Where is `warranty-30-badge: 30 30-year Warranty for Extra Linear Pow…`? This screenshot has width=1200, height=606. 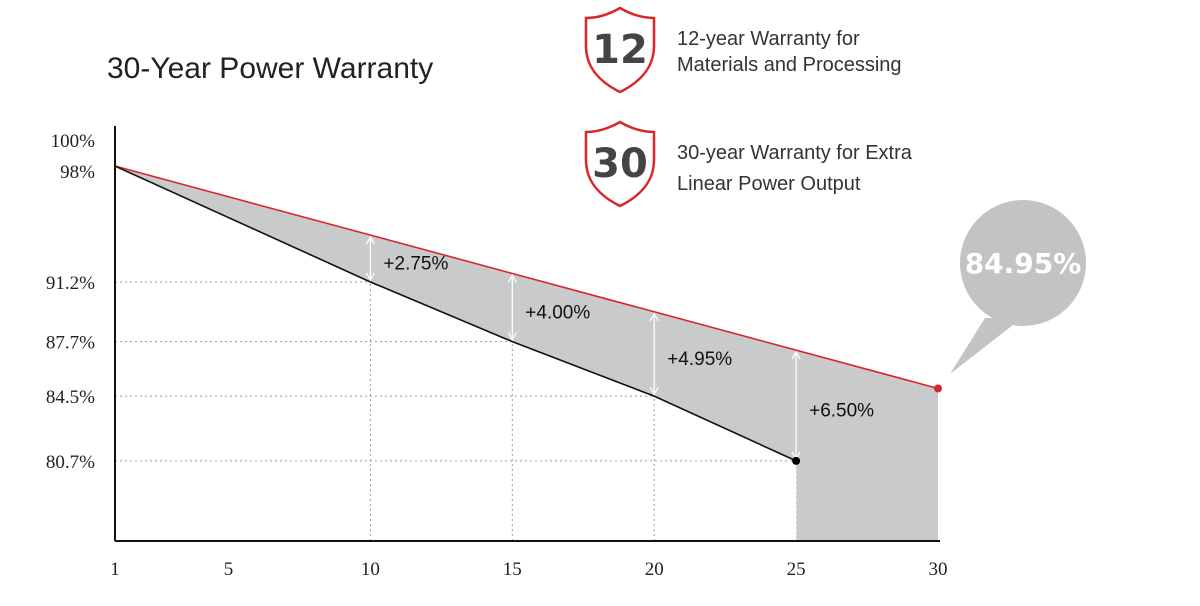
warranty-30-badge: 30 30-year Warranty for Extra Linear Pow… is located at coordinates (748, 164).